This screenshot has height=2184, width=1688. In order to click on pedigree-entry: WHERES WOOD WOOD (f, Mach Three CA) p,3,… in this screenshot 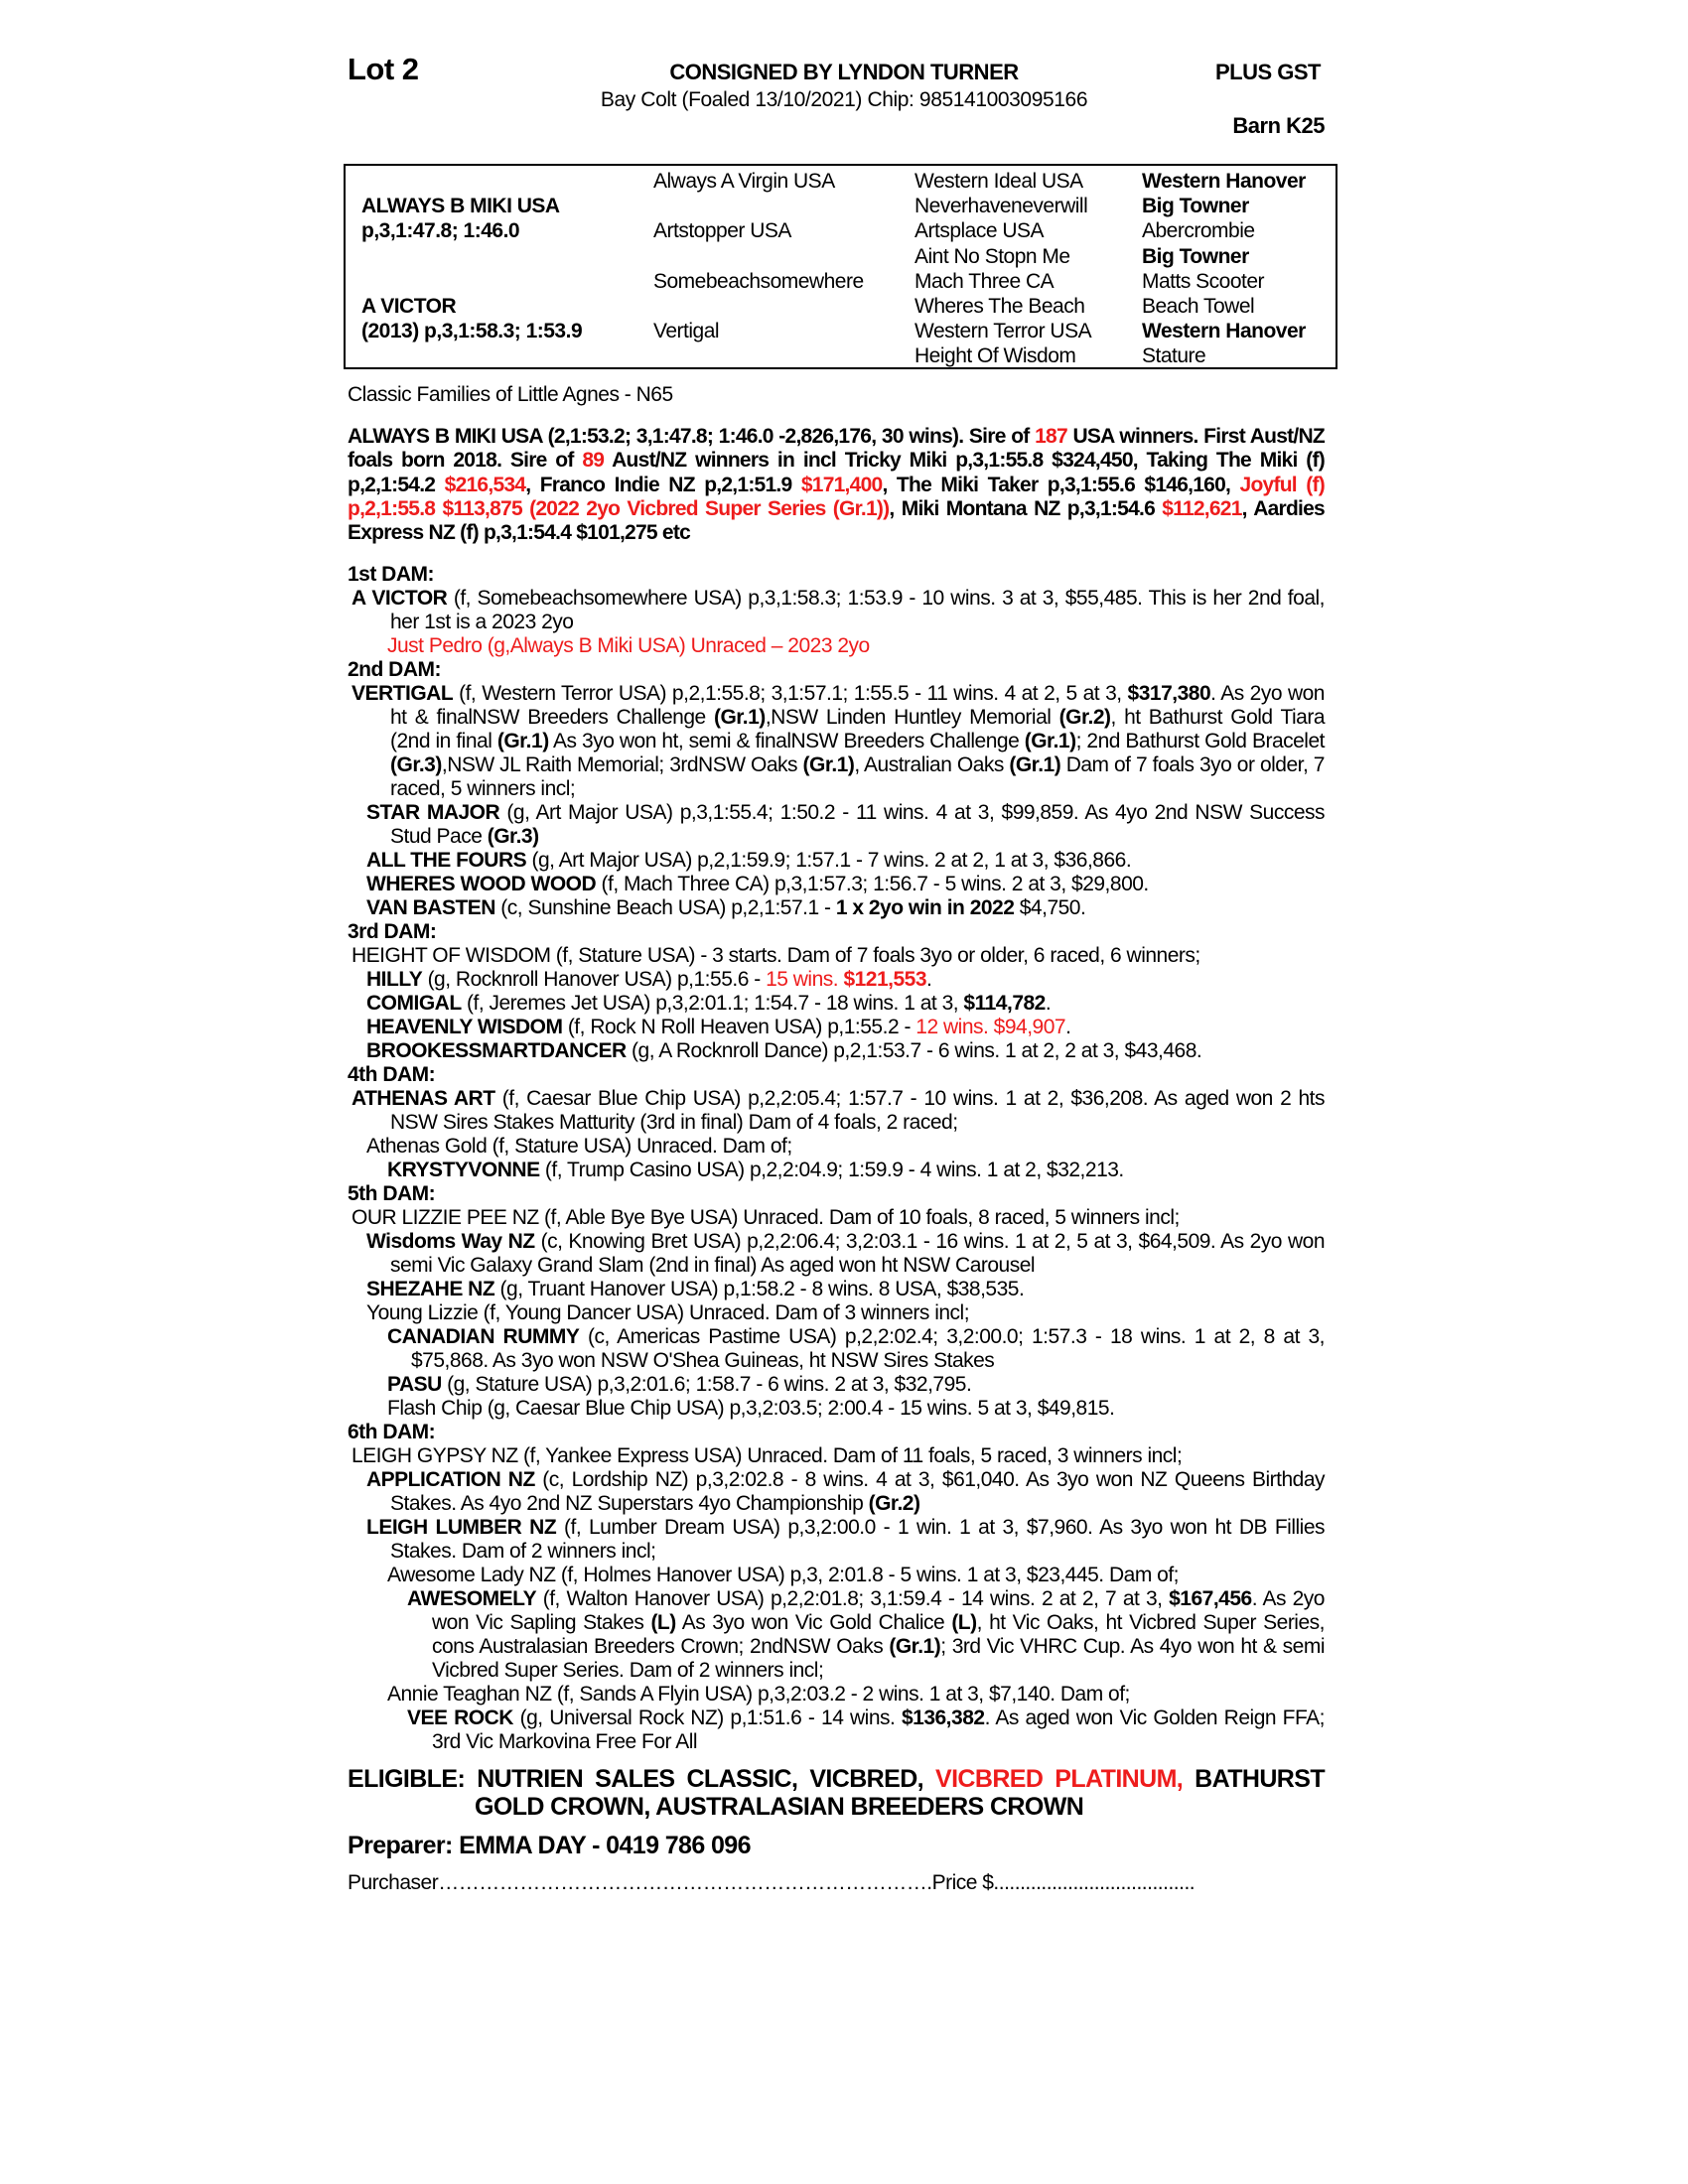, I will do `click(836, 884)`.